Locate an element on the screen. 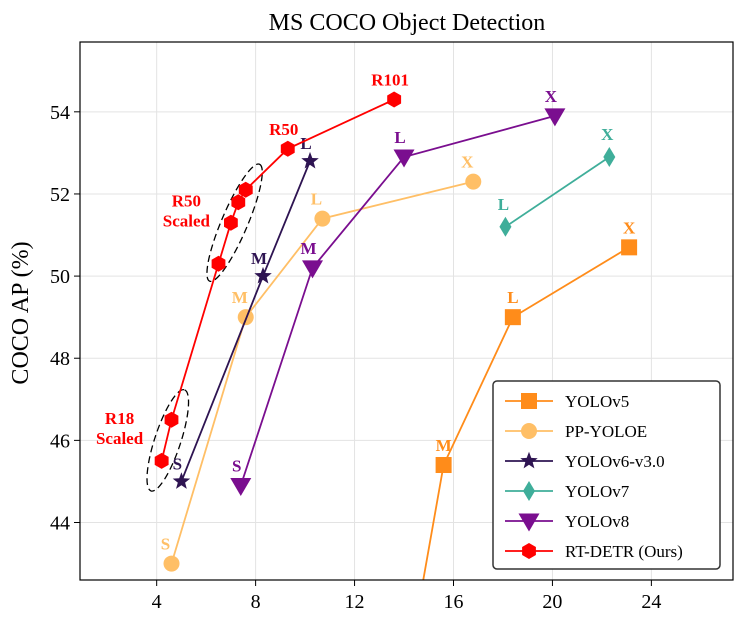  x-tick-label: 4 is located at coordinates (157, 602).